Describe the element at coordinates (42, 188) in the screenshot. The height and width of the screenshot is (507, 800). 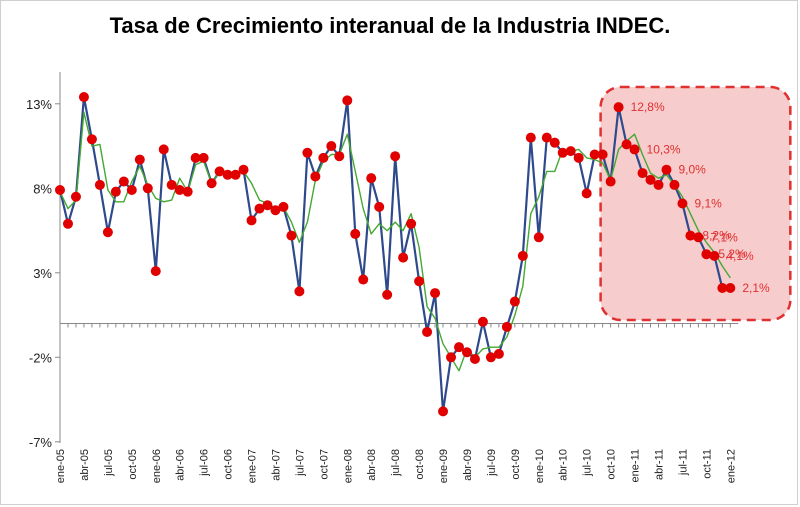
I see `y-tick-label: 8%` at that location.